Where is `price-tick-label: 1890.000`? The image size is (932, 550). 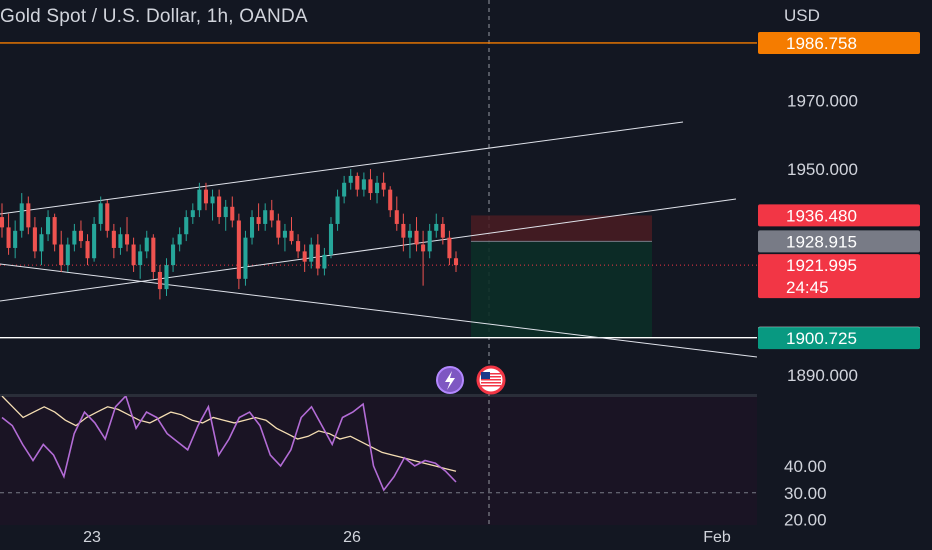 price-tick-label: 1890.000 is located at coordinates (822, 375).